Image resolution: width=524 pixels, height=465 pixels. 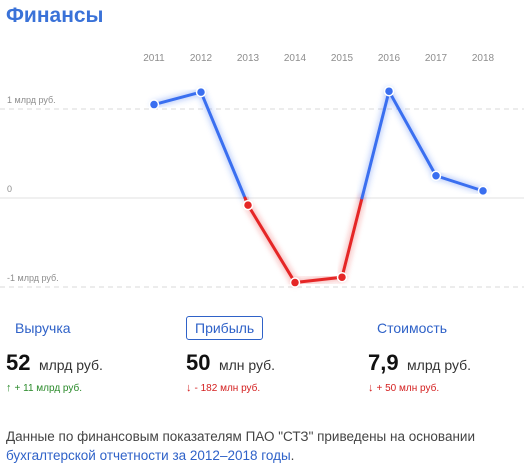 I want to click on x-tick-label: 2013, so click(x=248, y=58).